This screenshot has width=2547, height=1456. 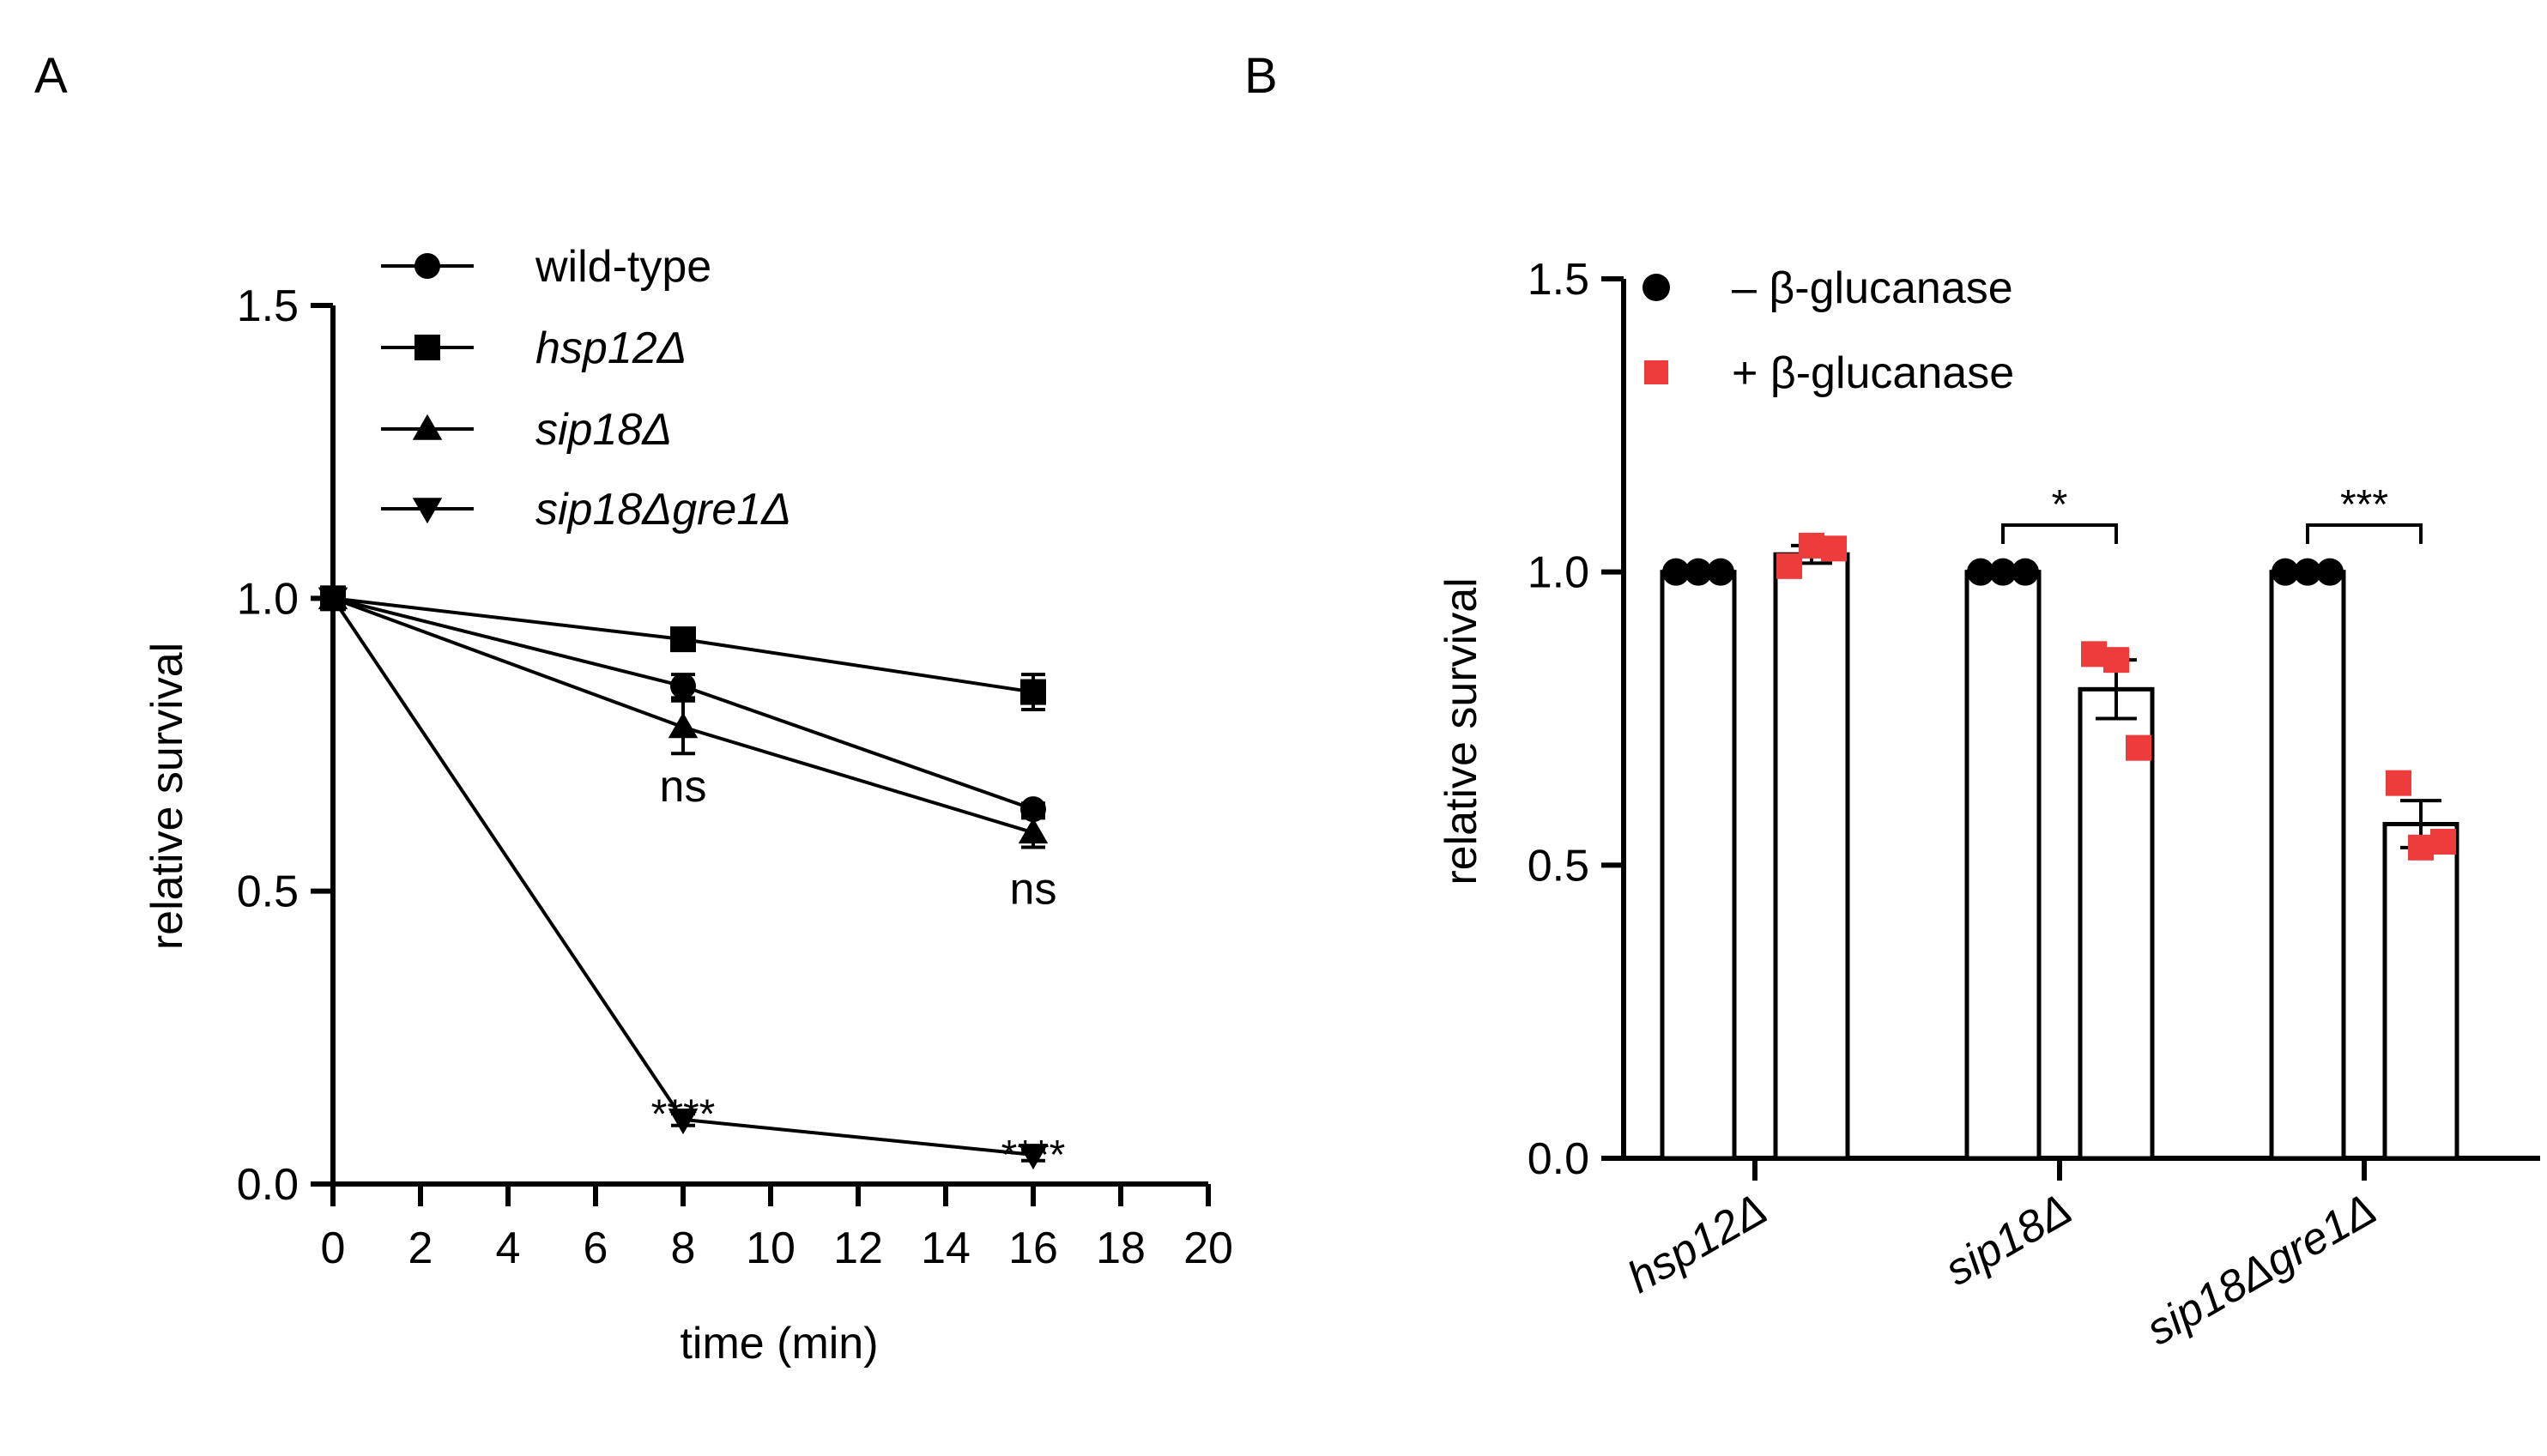 I want to click on legend-marker-wild-type, so click(x=427, y=266).